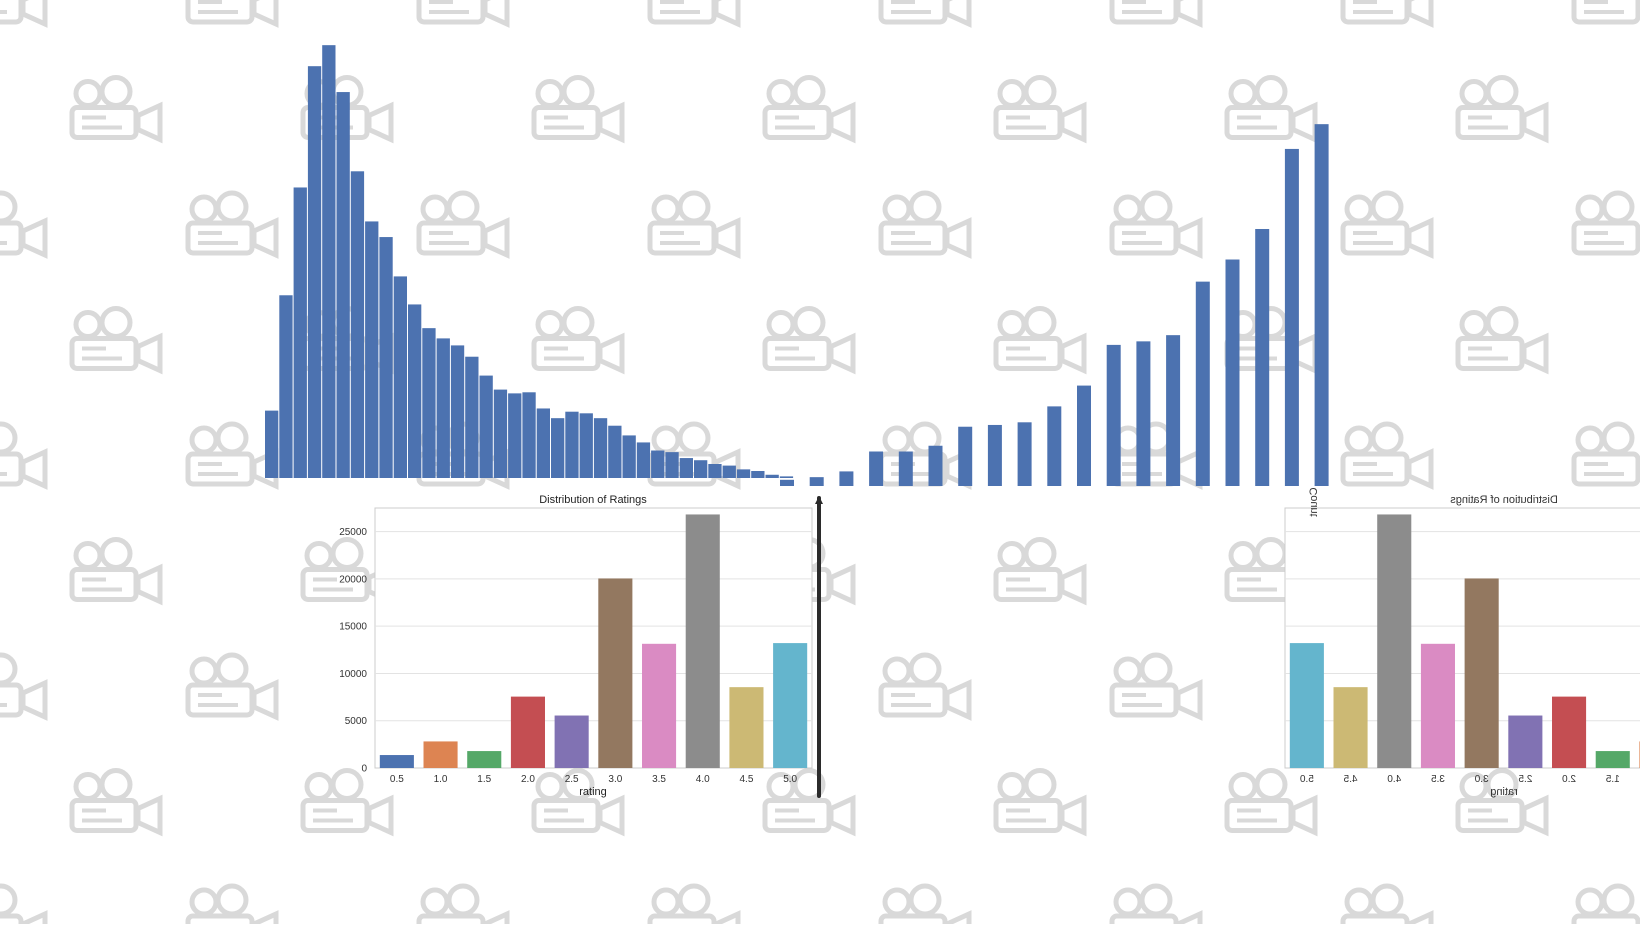  I want to click on x-tick-label: 4.5, so click(1350, 779).